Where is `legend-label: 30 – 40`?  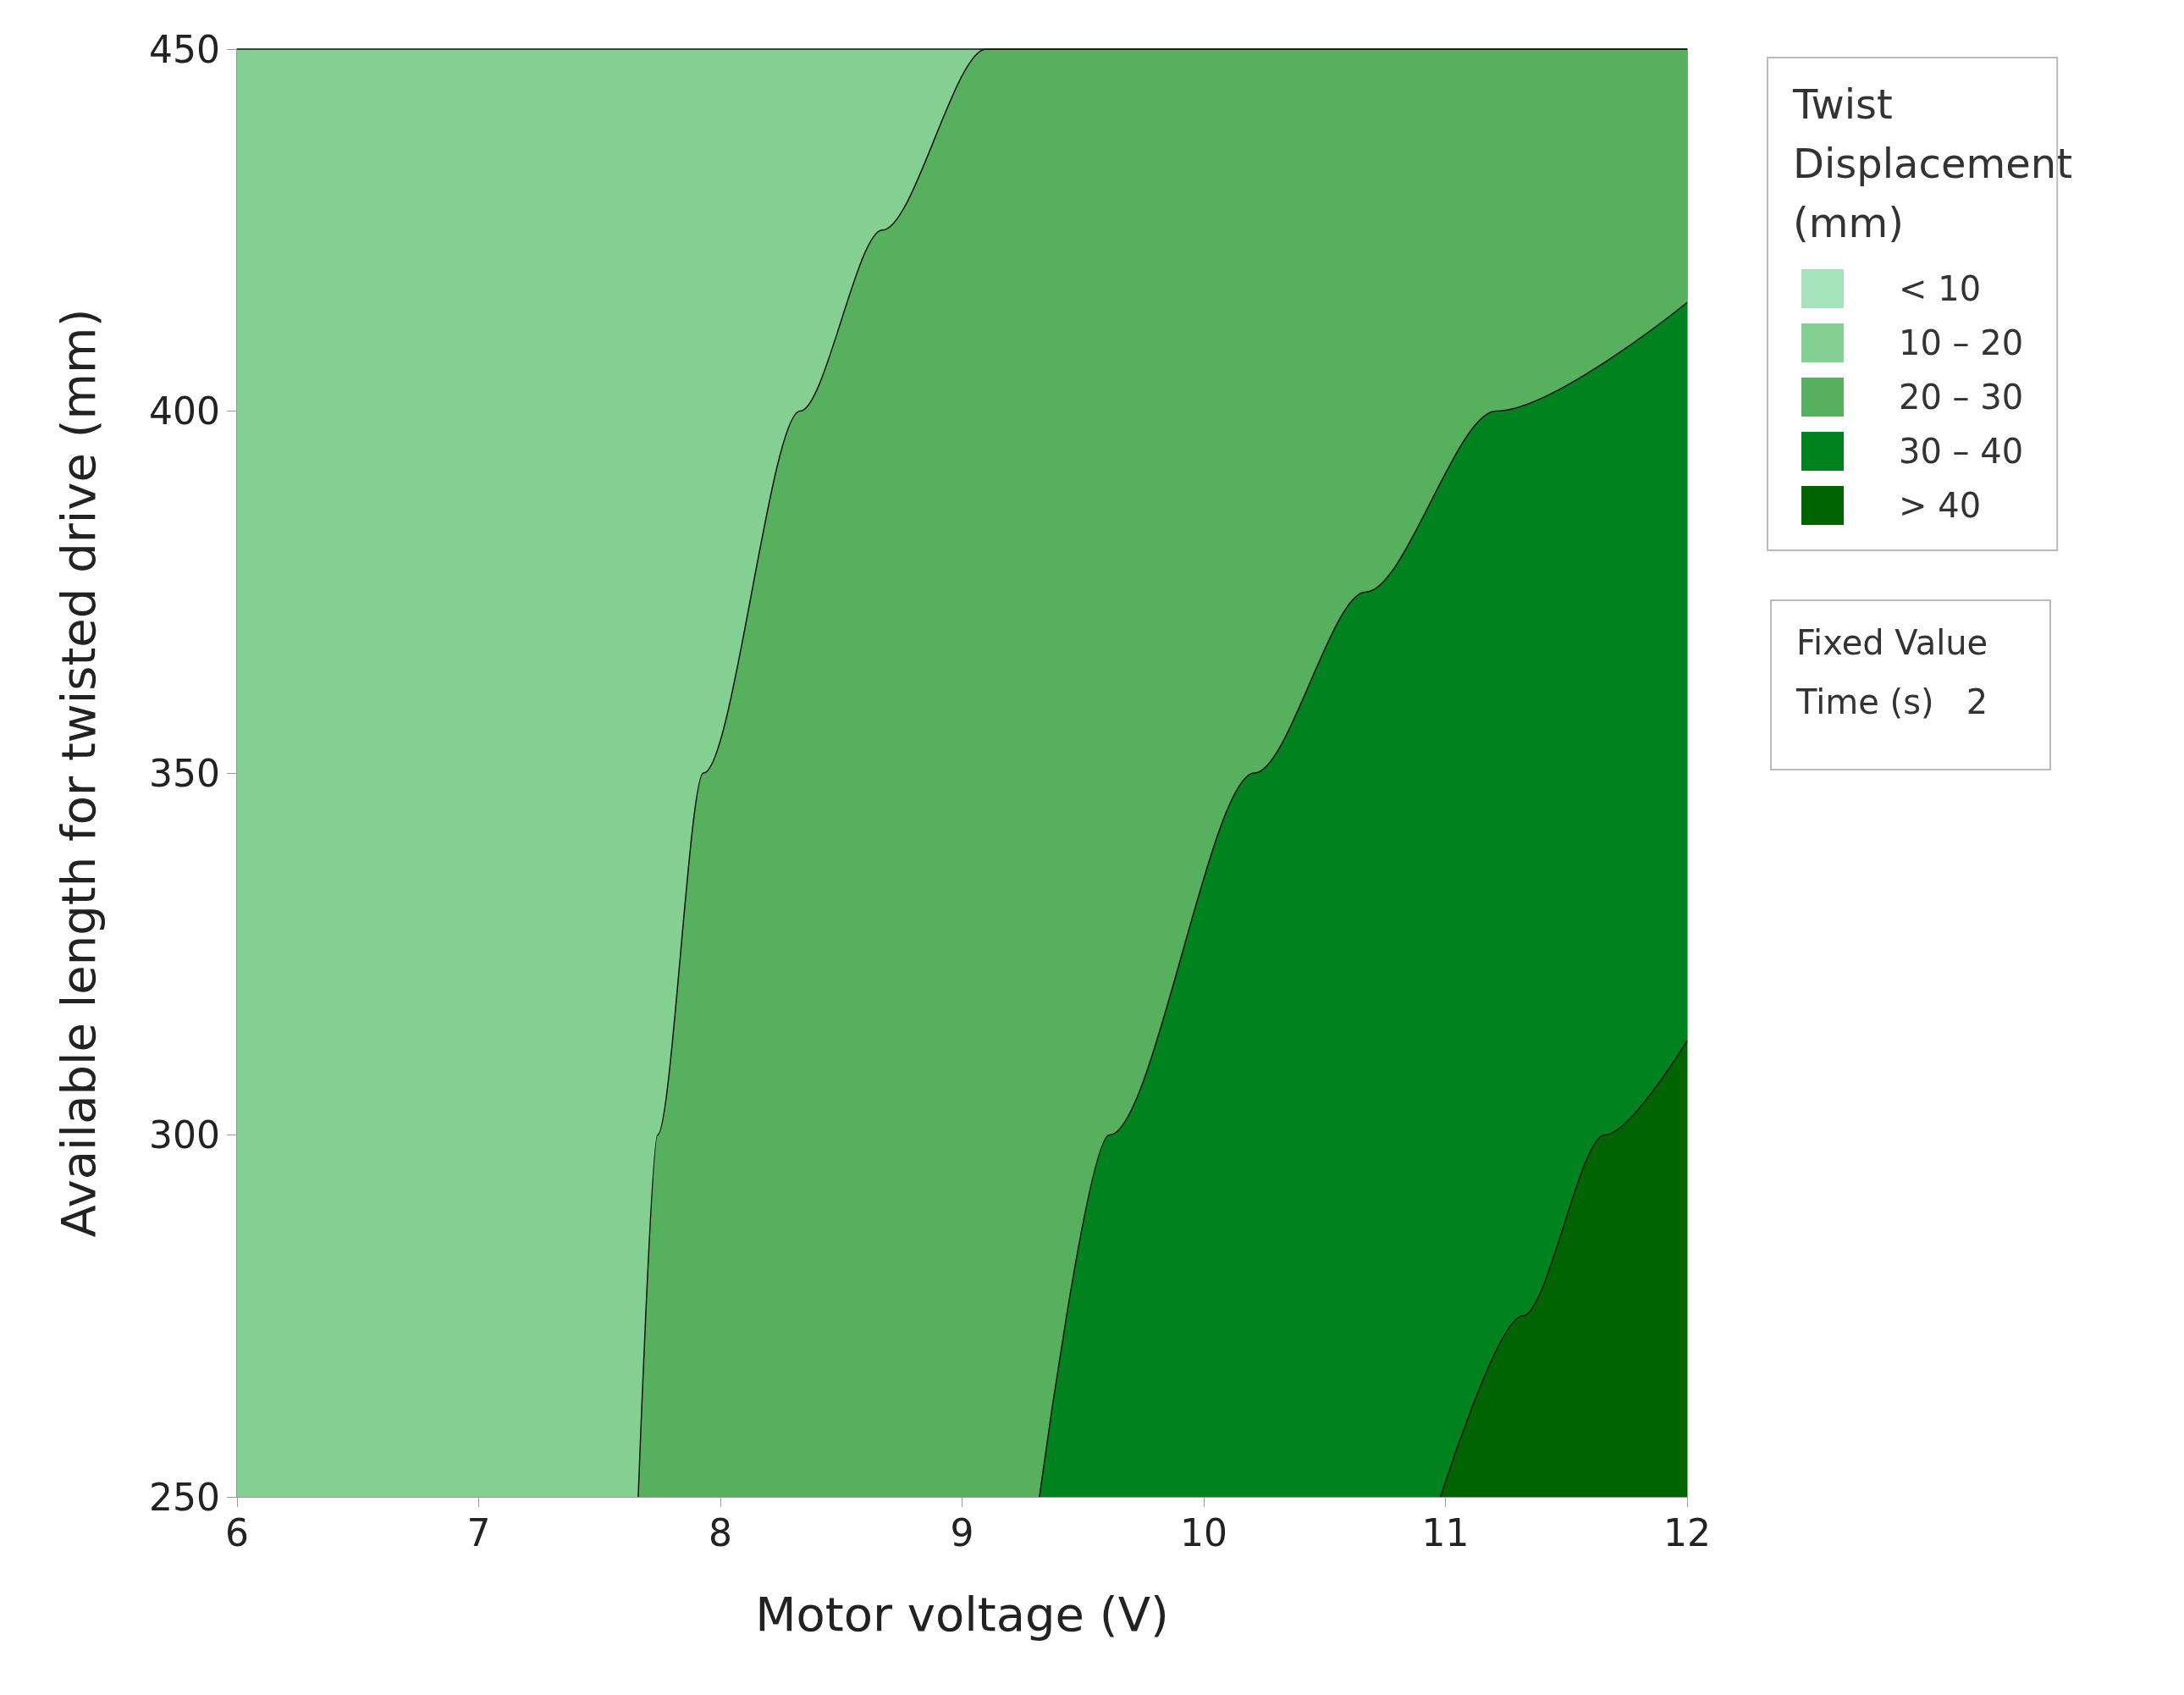 legend-label: 30 – 40 is located at coordinates (1961, 451).